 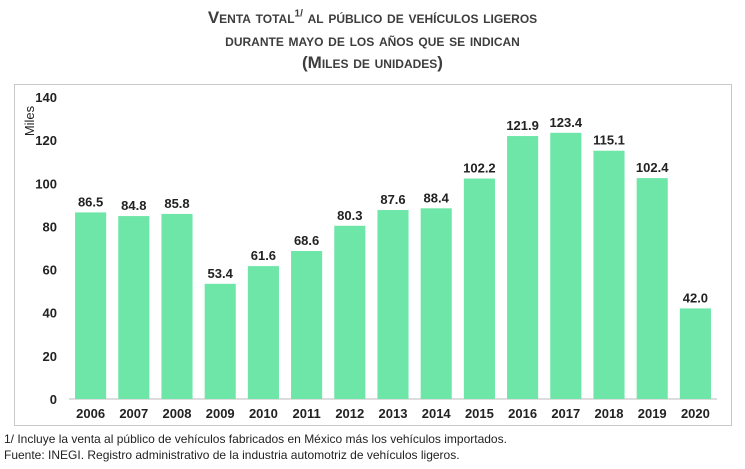 I want to click on y-tick-label: 140, so click(x=46, y=97).